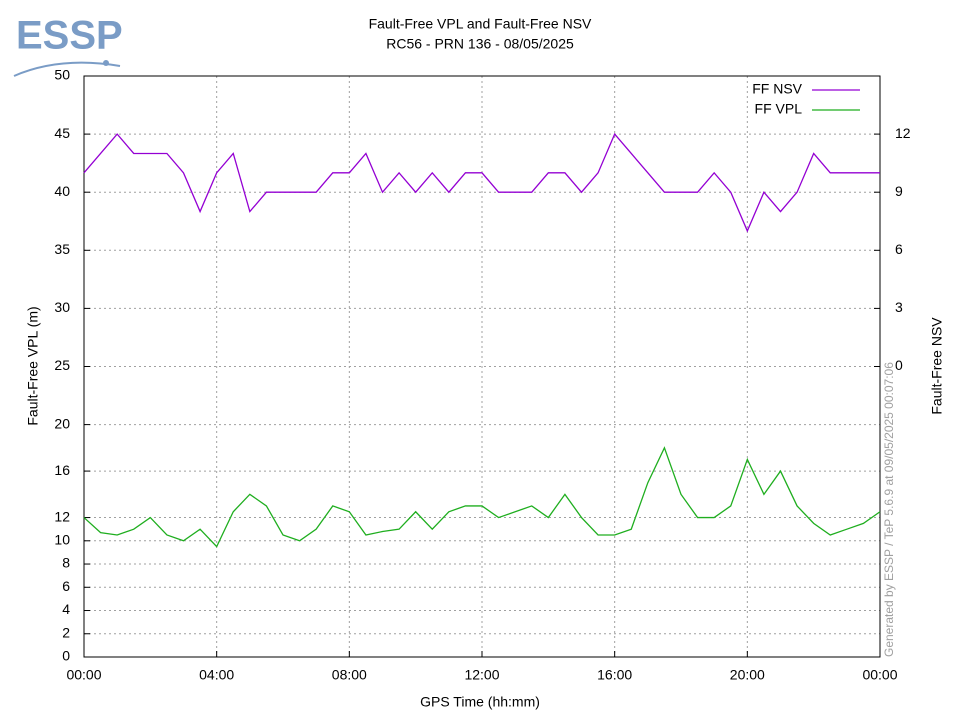 This screenshot has height=720, width=960. What do you see at coordinates (62, 470) in the screenshot?
I see `y-tick-label: 16` at bounding box center [62, 470].